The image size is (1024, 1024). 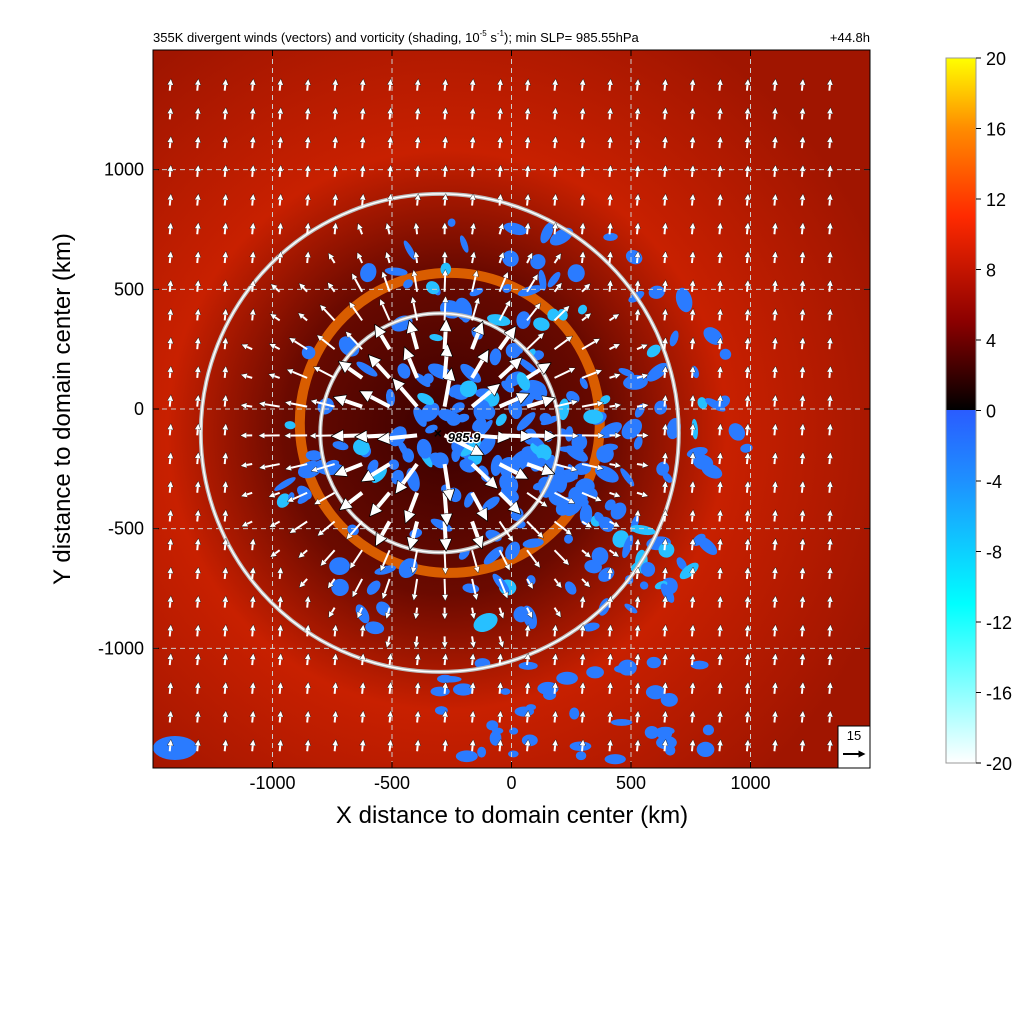 What do you see at coordinates (392, 783) in the screenshot?
I see `x-tick-label: -500` at bounding box center [392, 783].